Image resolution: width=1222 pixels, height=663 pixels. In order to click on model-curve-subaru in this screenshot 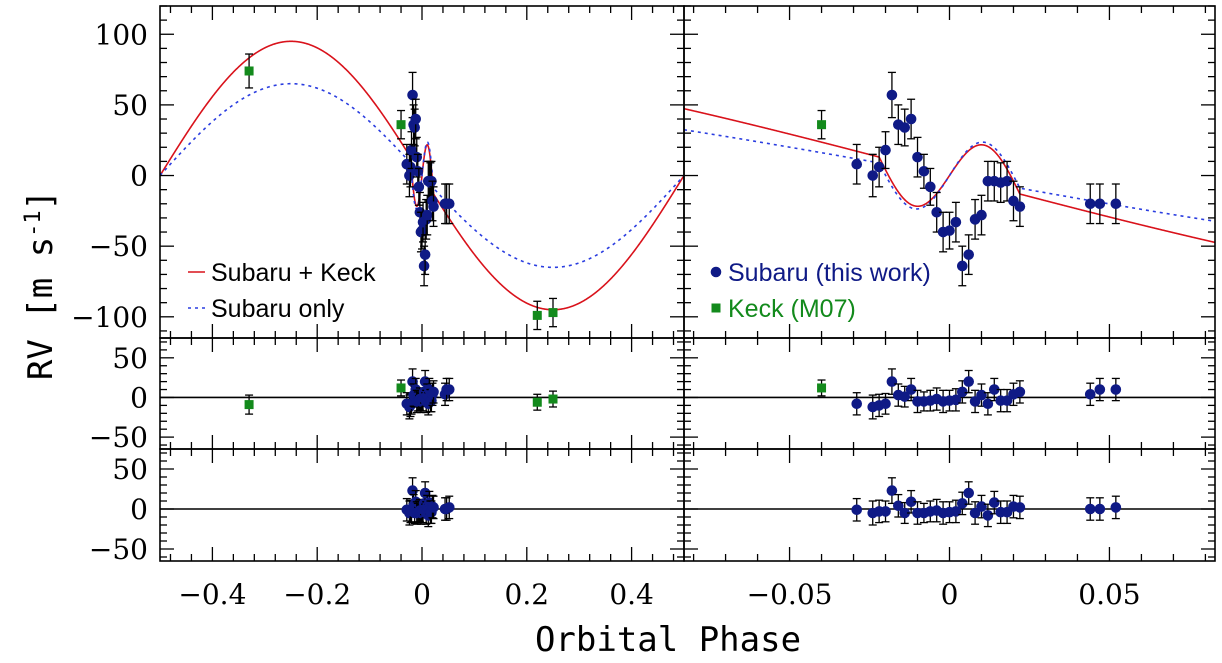, I will do `click(422, 175)`.